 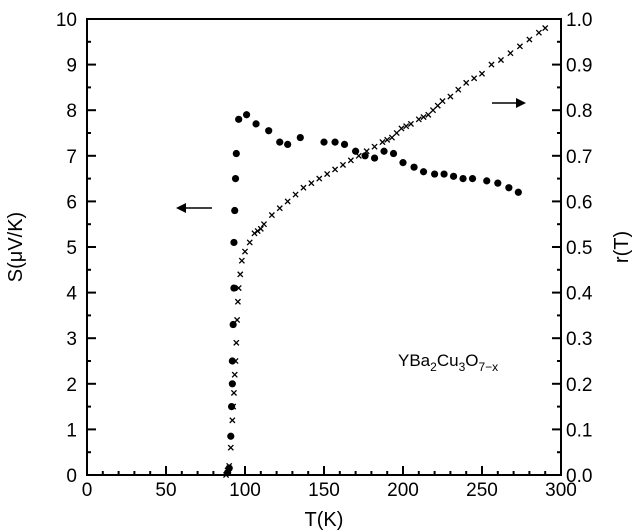 What do you see at coordinates (579, 430) in the screenshot?
I see `y-right-tick-label: 0.1` at bounding box center [579, 430].